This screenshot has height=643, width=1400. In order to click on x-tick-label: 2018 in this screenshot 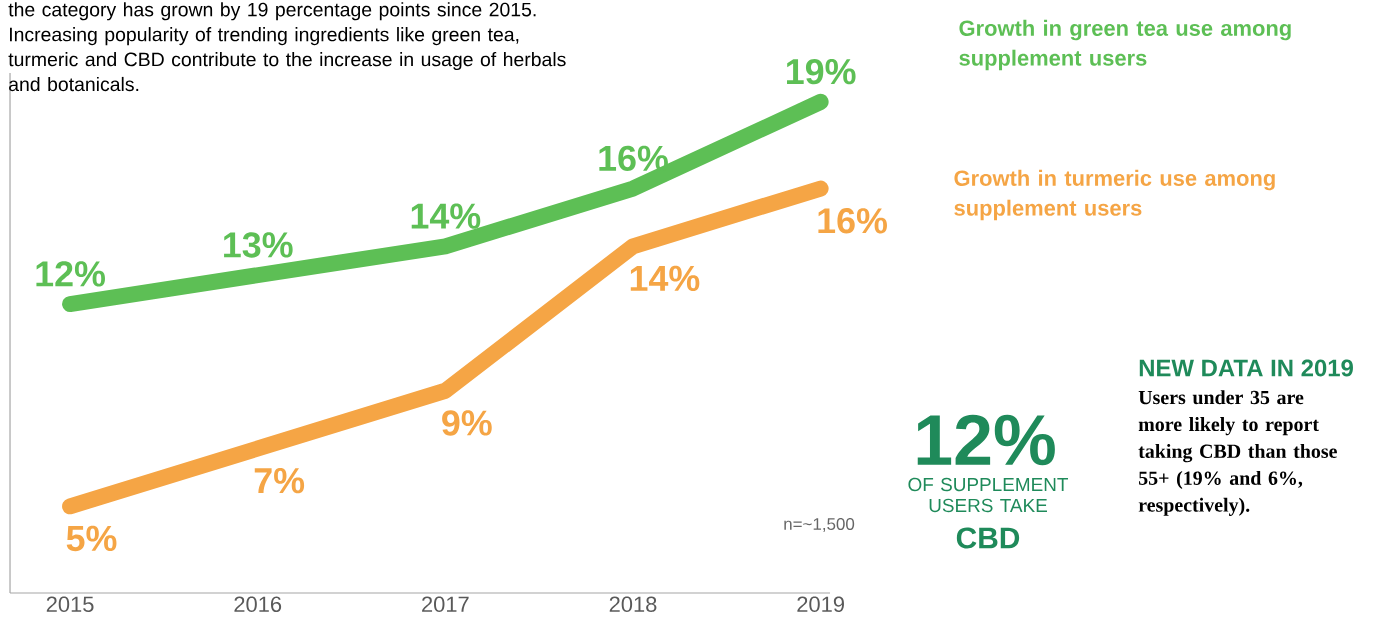, I will do `click(633, 604)`.